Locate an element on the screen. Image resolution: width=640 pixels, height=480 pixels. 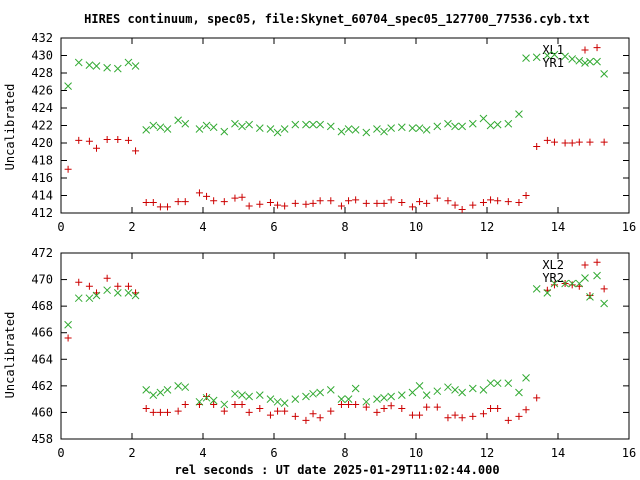
panel-1-ytick-label: 430 is located at coordinates (42, 56).